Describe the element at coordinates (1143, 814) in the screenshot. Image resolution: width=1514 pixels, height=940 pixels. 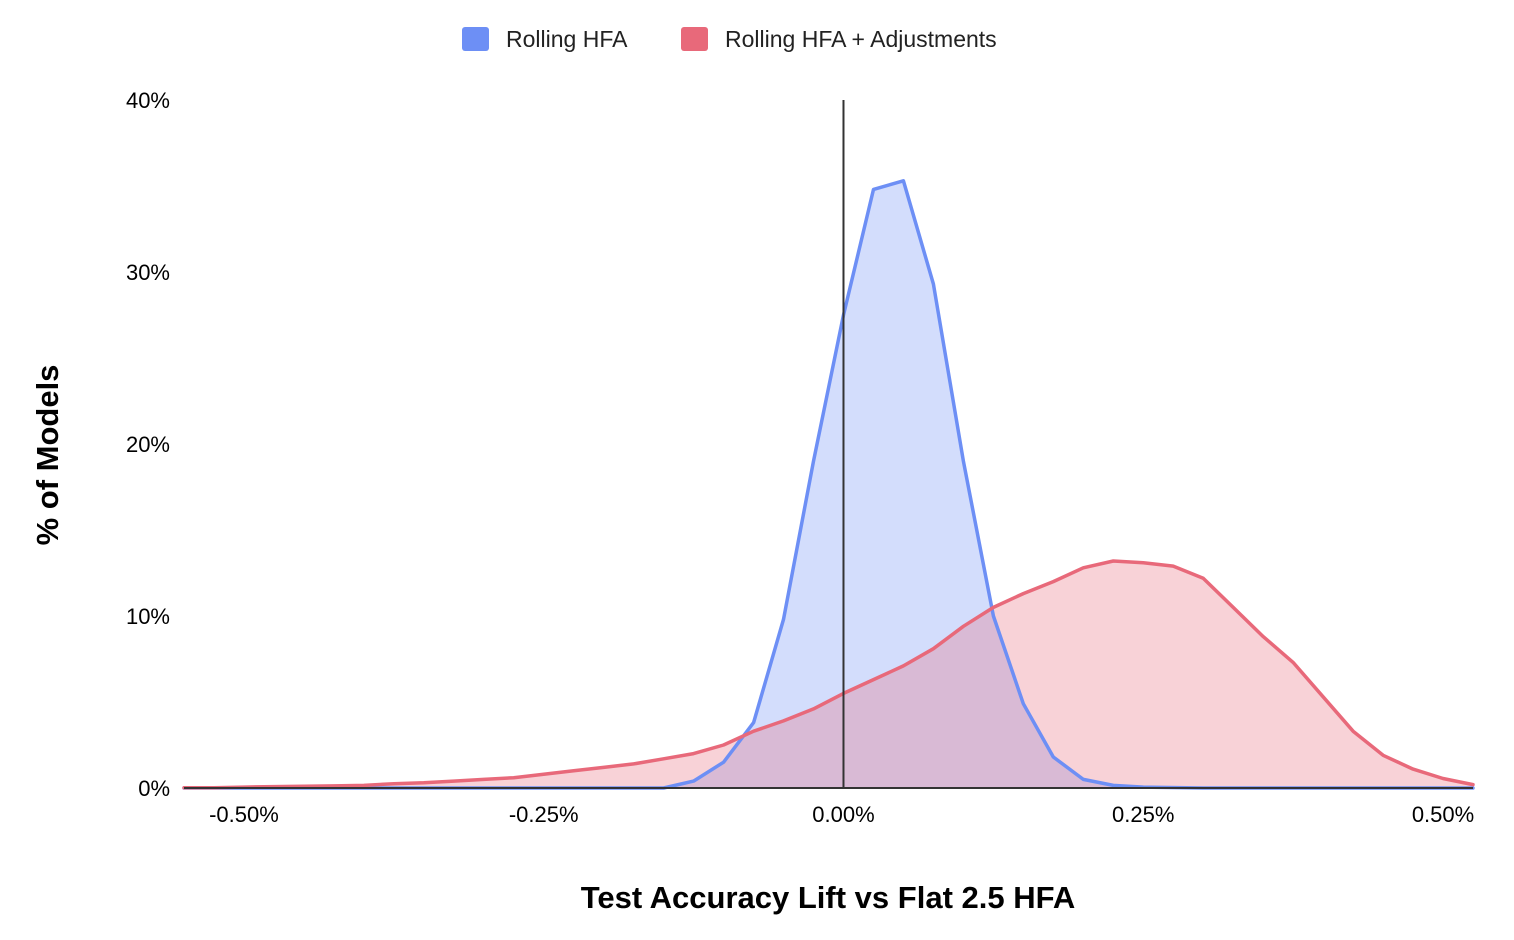
I see `x-tick-label: 0.25%` at that location.